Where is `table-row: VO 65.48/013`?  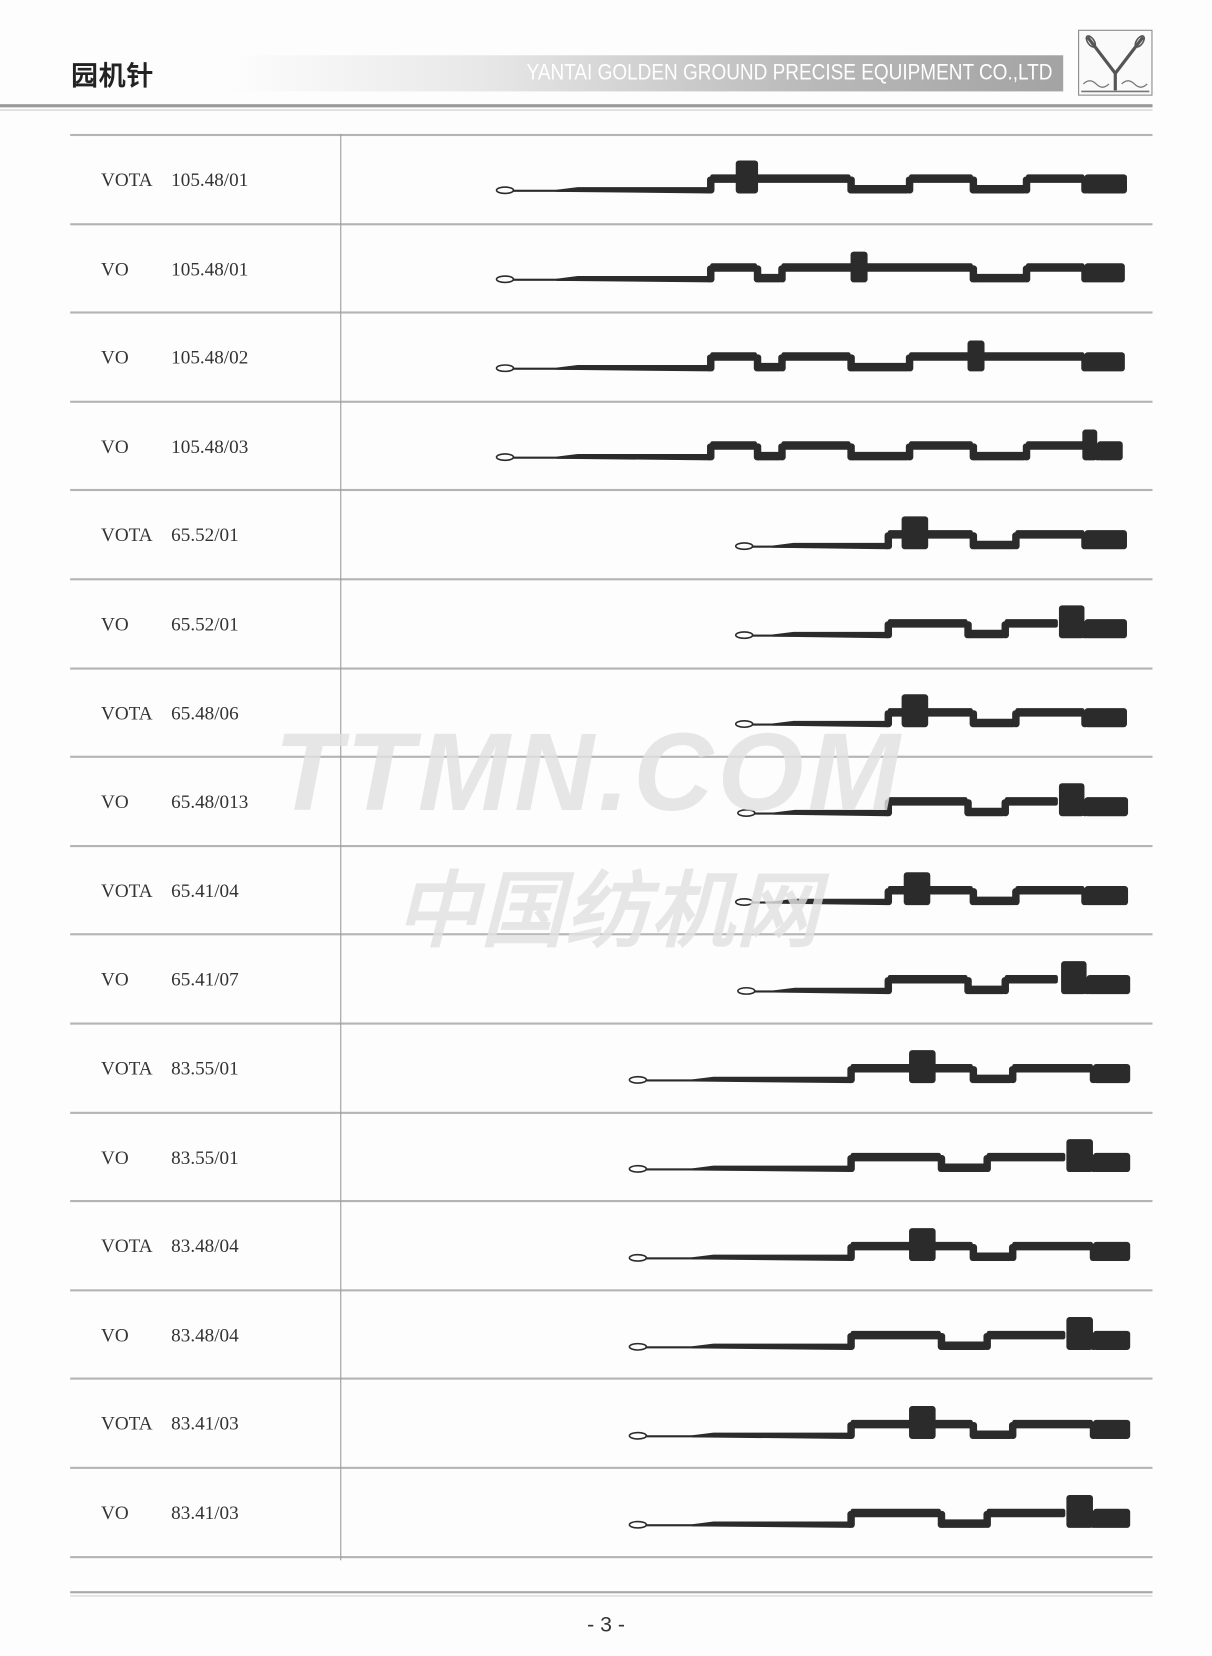
table-row: VO 65.48/013 is located at coordinates (611, 800).